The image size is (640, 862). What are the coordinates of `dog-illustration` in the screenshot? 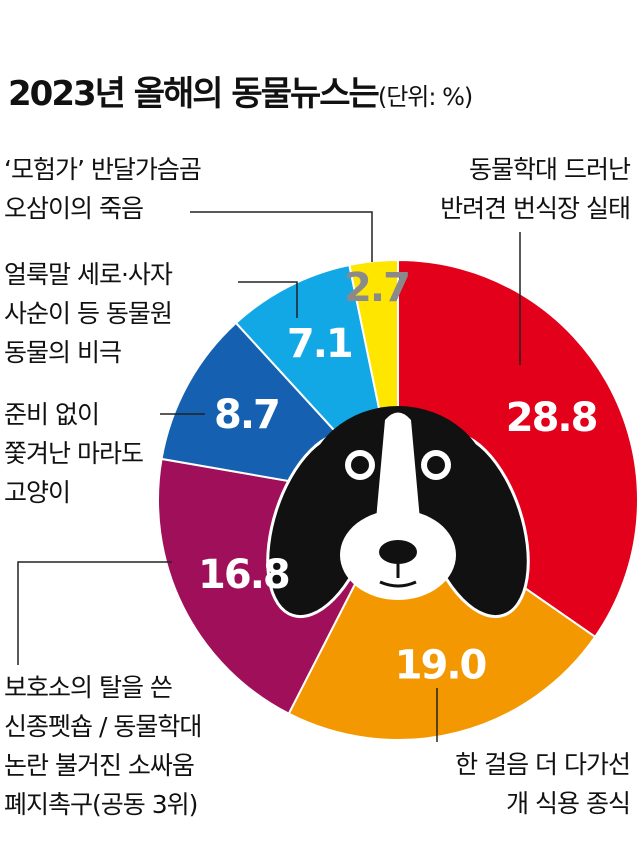 It's located at (398, 512).